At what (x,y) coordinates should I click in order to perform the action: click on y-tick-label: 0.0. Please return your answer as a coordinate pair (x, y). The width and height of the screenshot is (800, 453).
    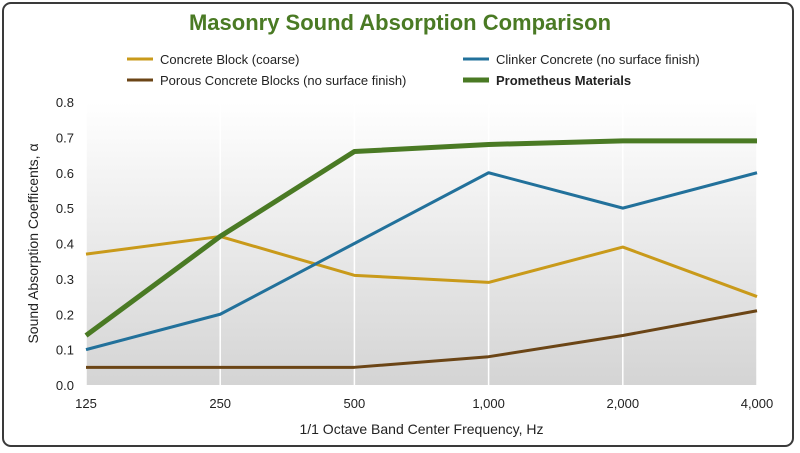
    Looking at the image, I should click on (65, 385).